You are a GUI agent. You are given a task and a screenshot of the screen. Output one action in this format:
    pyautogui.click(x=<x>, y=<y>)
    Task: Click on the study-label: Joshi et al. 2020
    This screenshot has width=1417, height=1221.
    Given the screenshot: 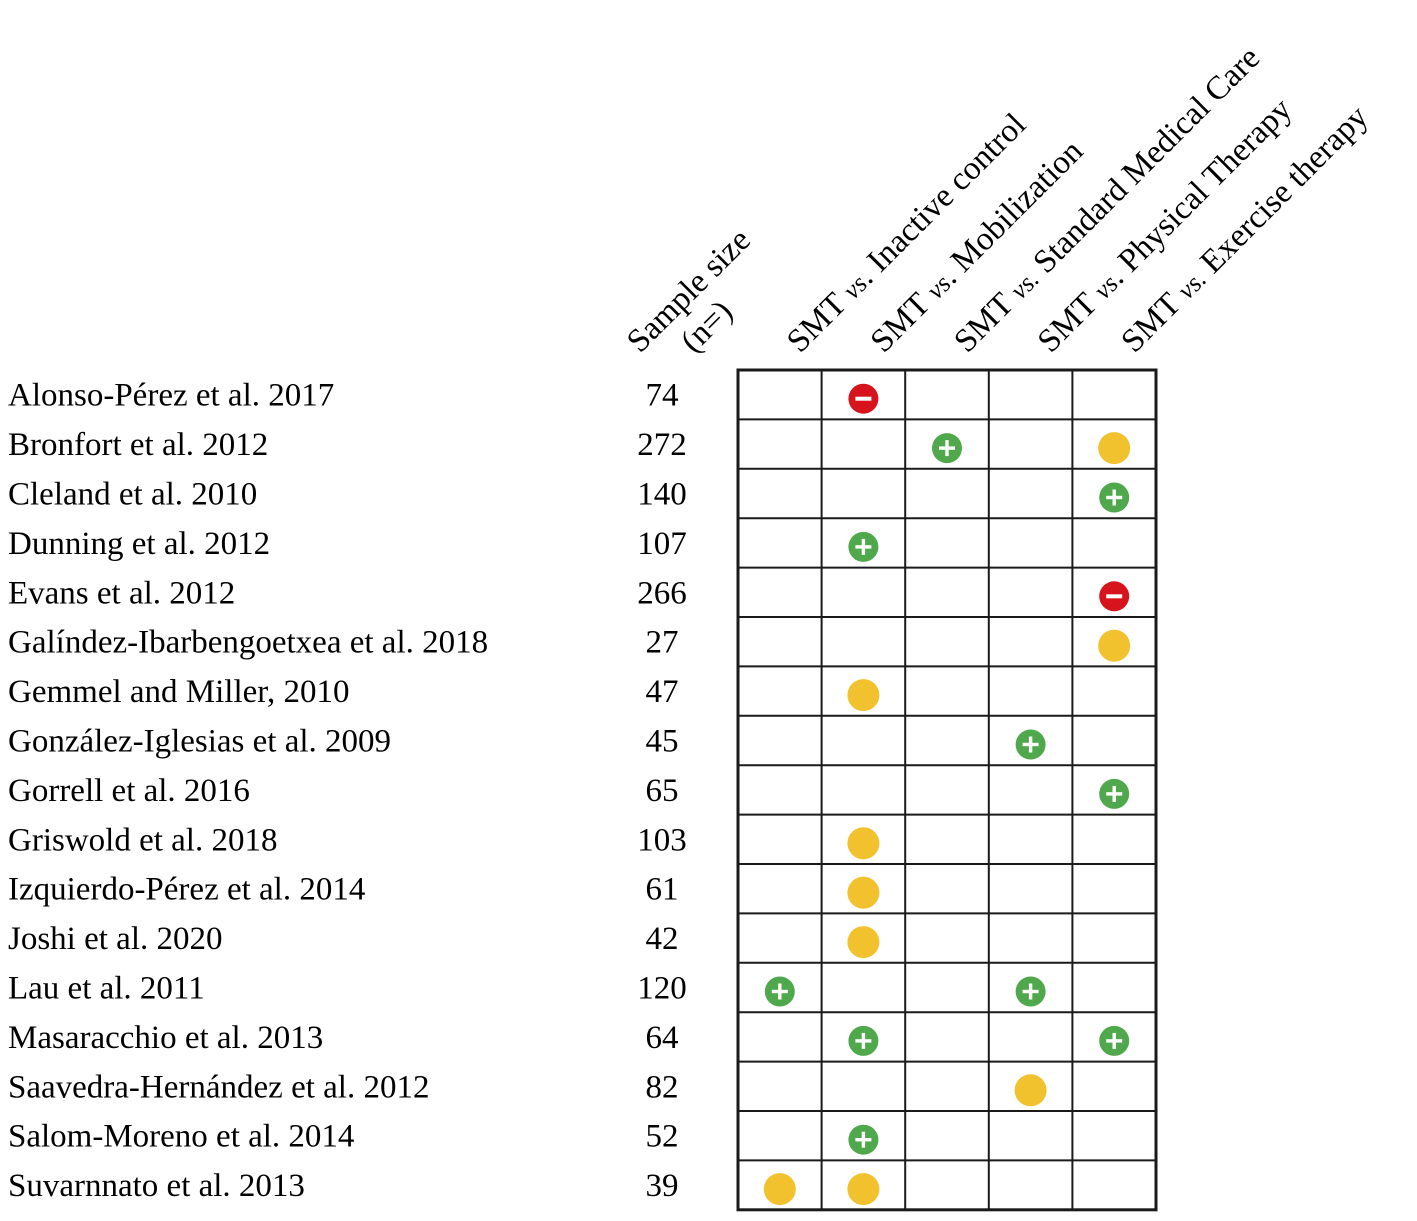 What is the action you would take?
    pyautogui.click(x=115, y=939)
    